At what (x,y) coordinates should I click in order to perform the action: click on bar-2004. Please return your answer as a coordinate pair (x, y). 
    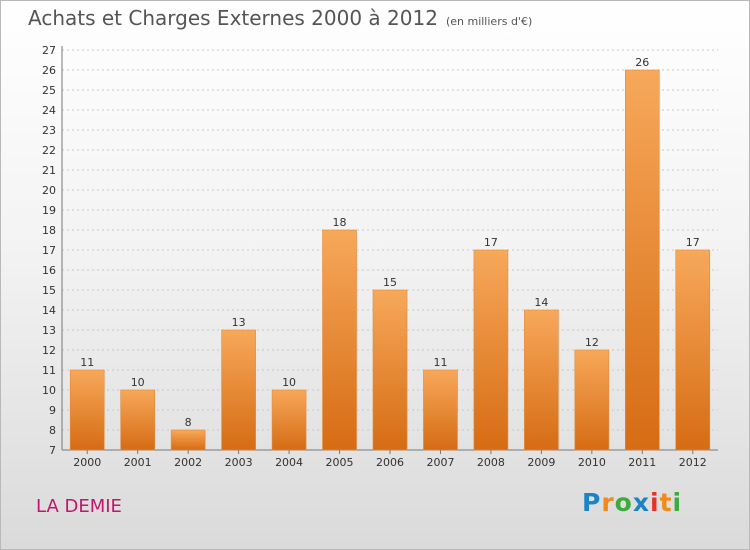
    Looking at the image, I should click on (289, 420).